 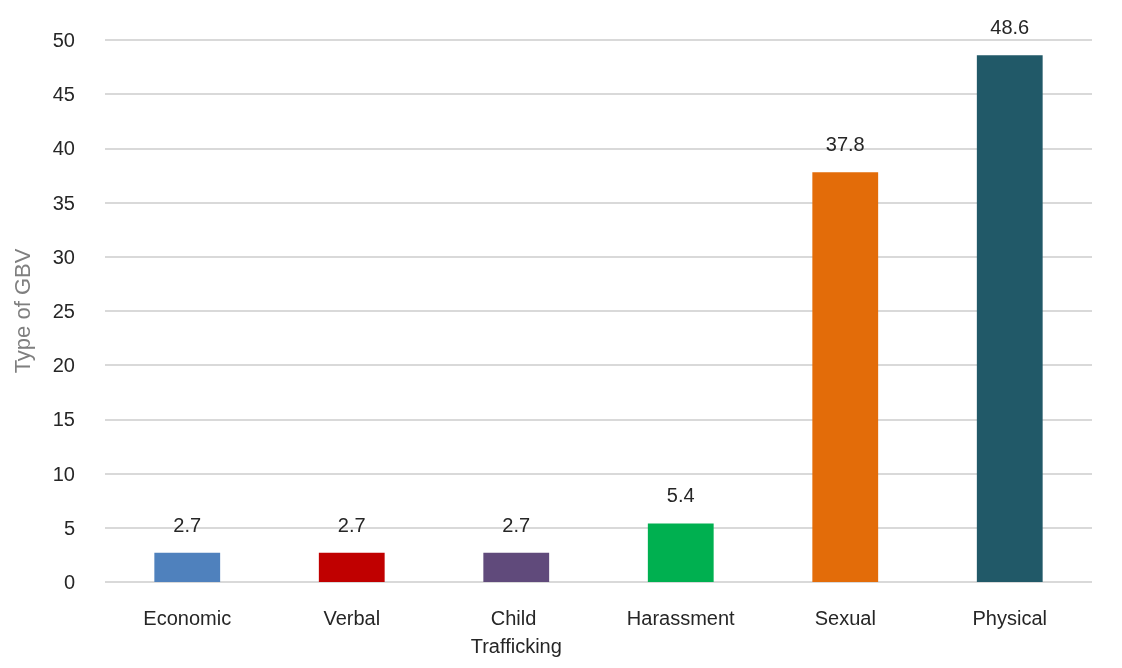 I want to click on x-tick-label: Sexual, so click(x=845, y=618).